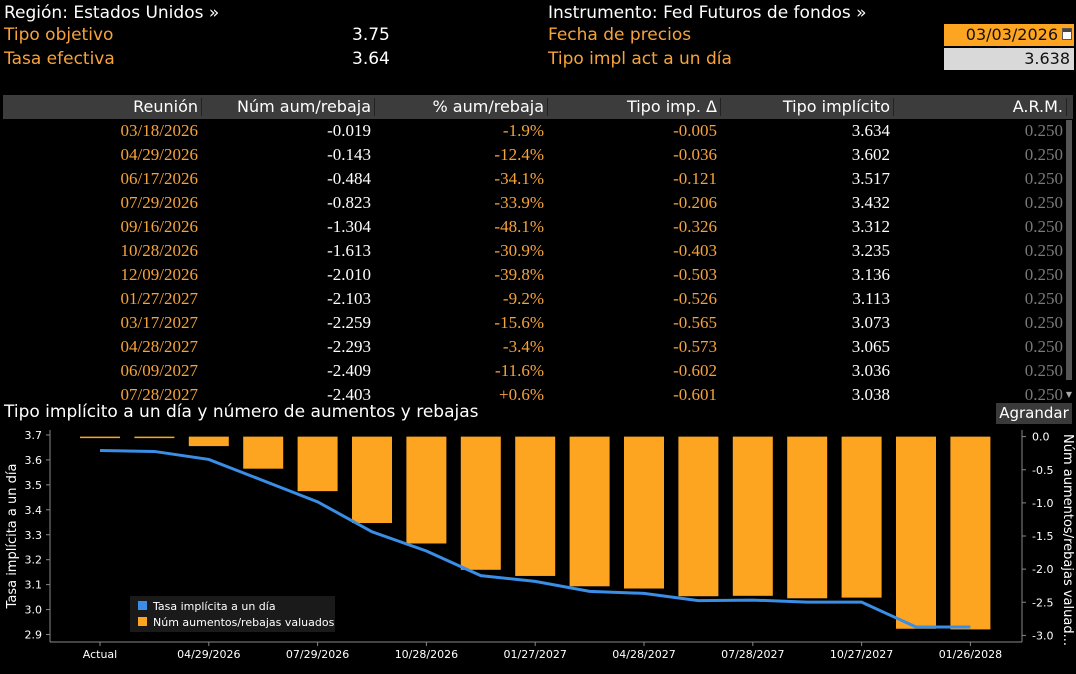  Describe the element at coordinates (695, 154) in the screenshot. I see `cell-implied-delta: -0.036` at that location.